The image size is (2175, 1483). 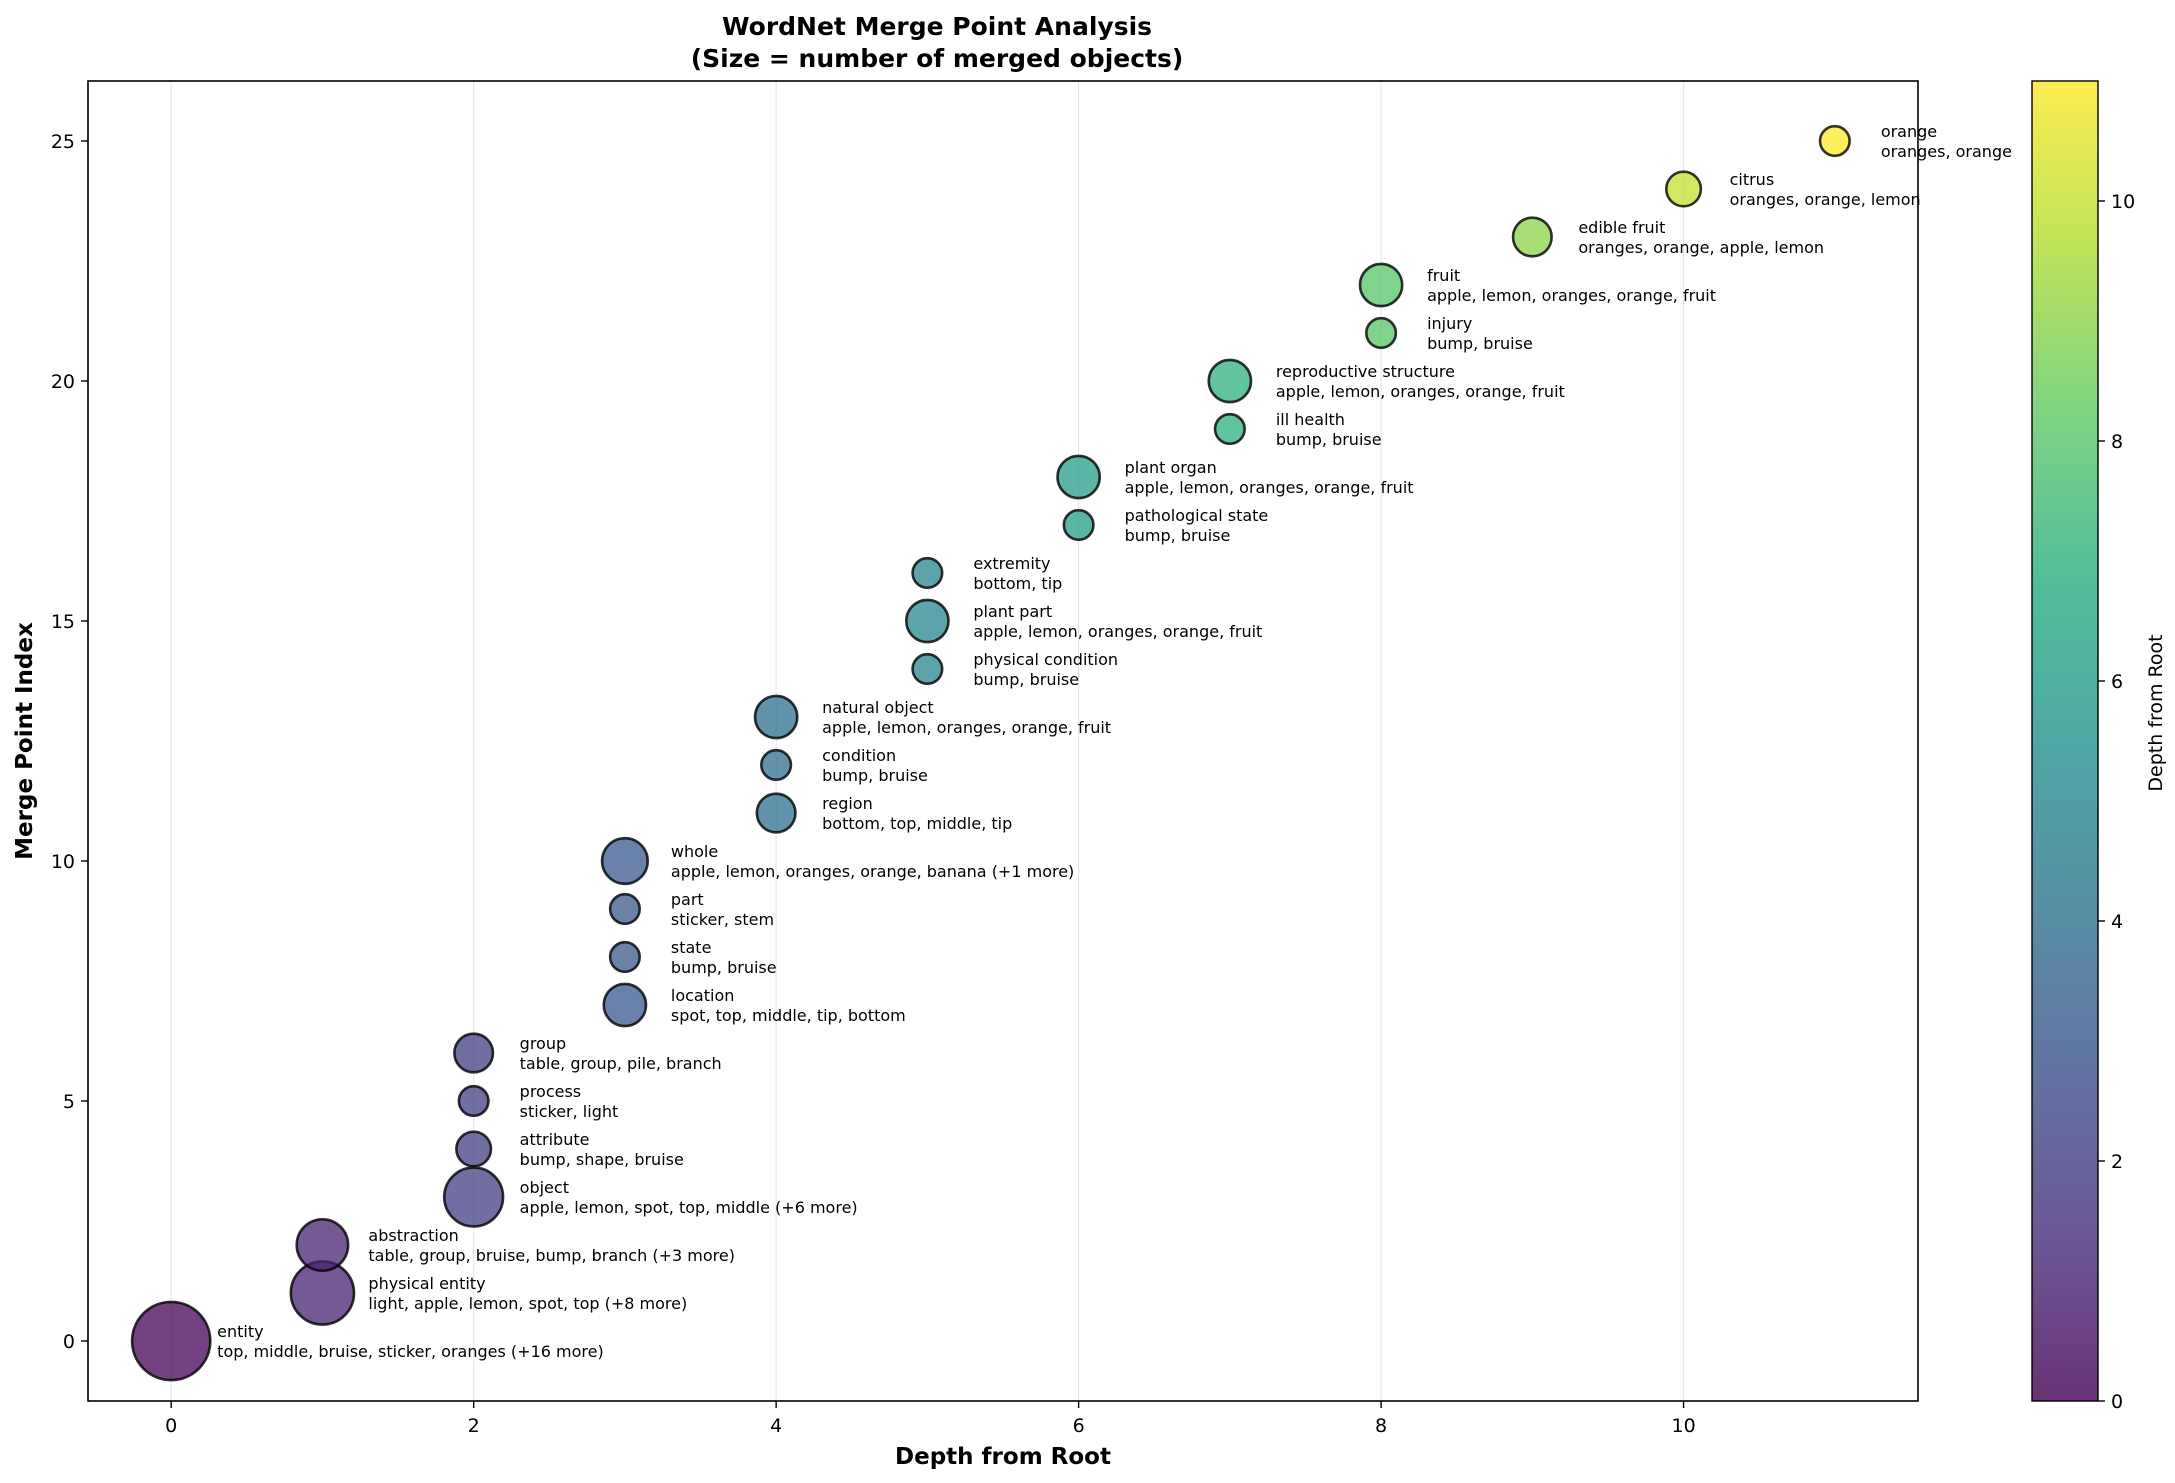 I want to click on point-label: entity, so click(x=240, y=1331).